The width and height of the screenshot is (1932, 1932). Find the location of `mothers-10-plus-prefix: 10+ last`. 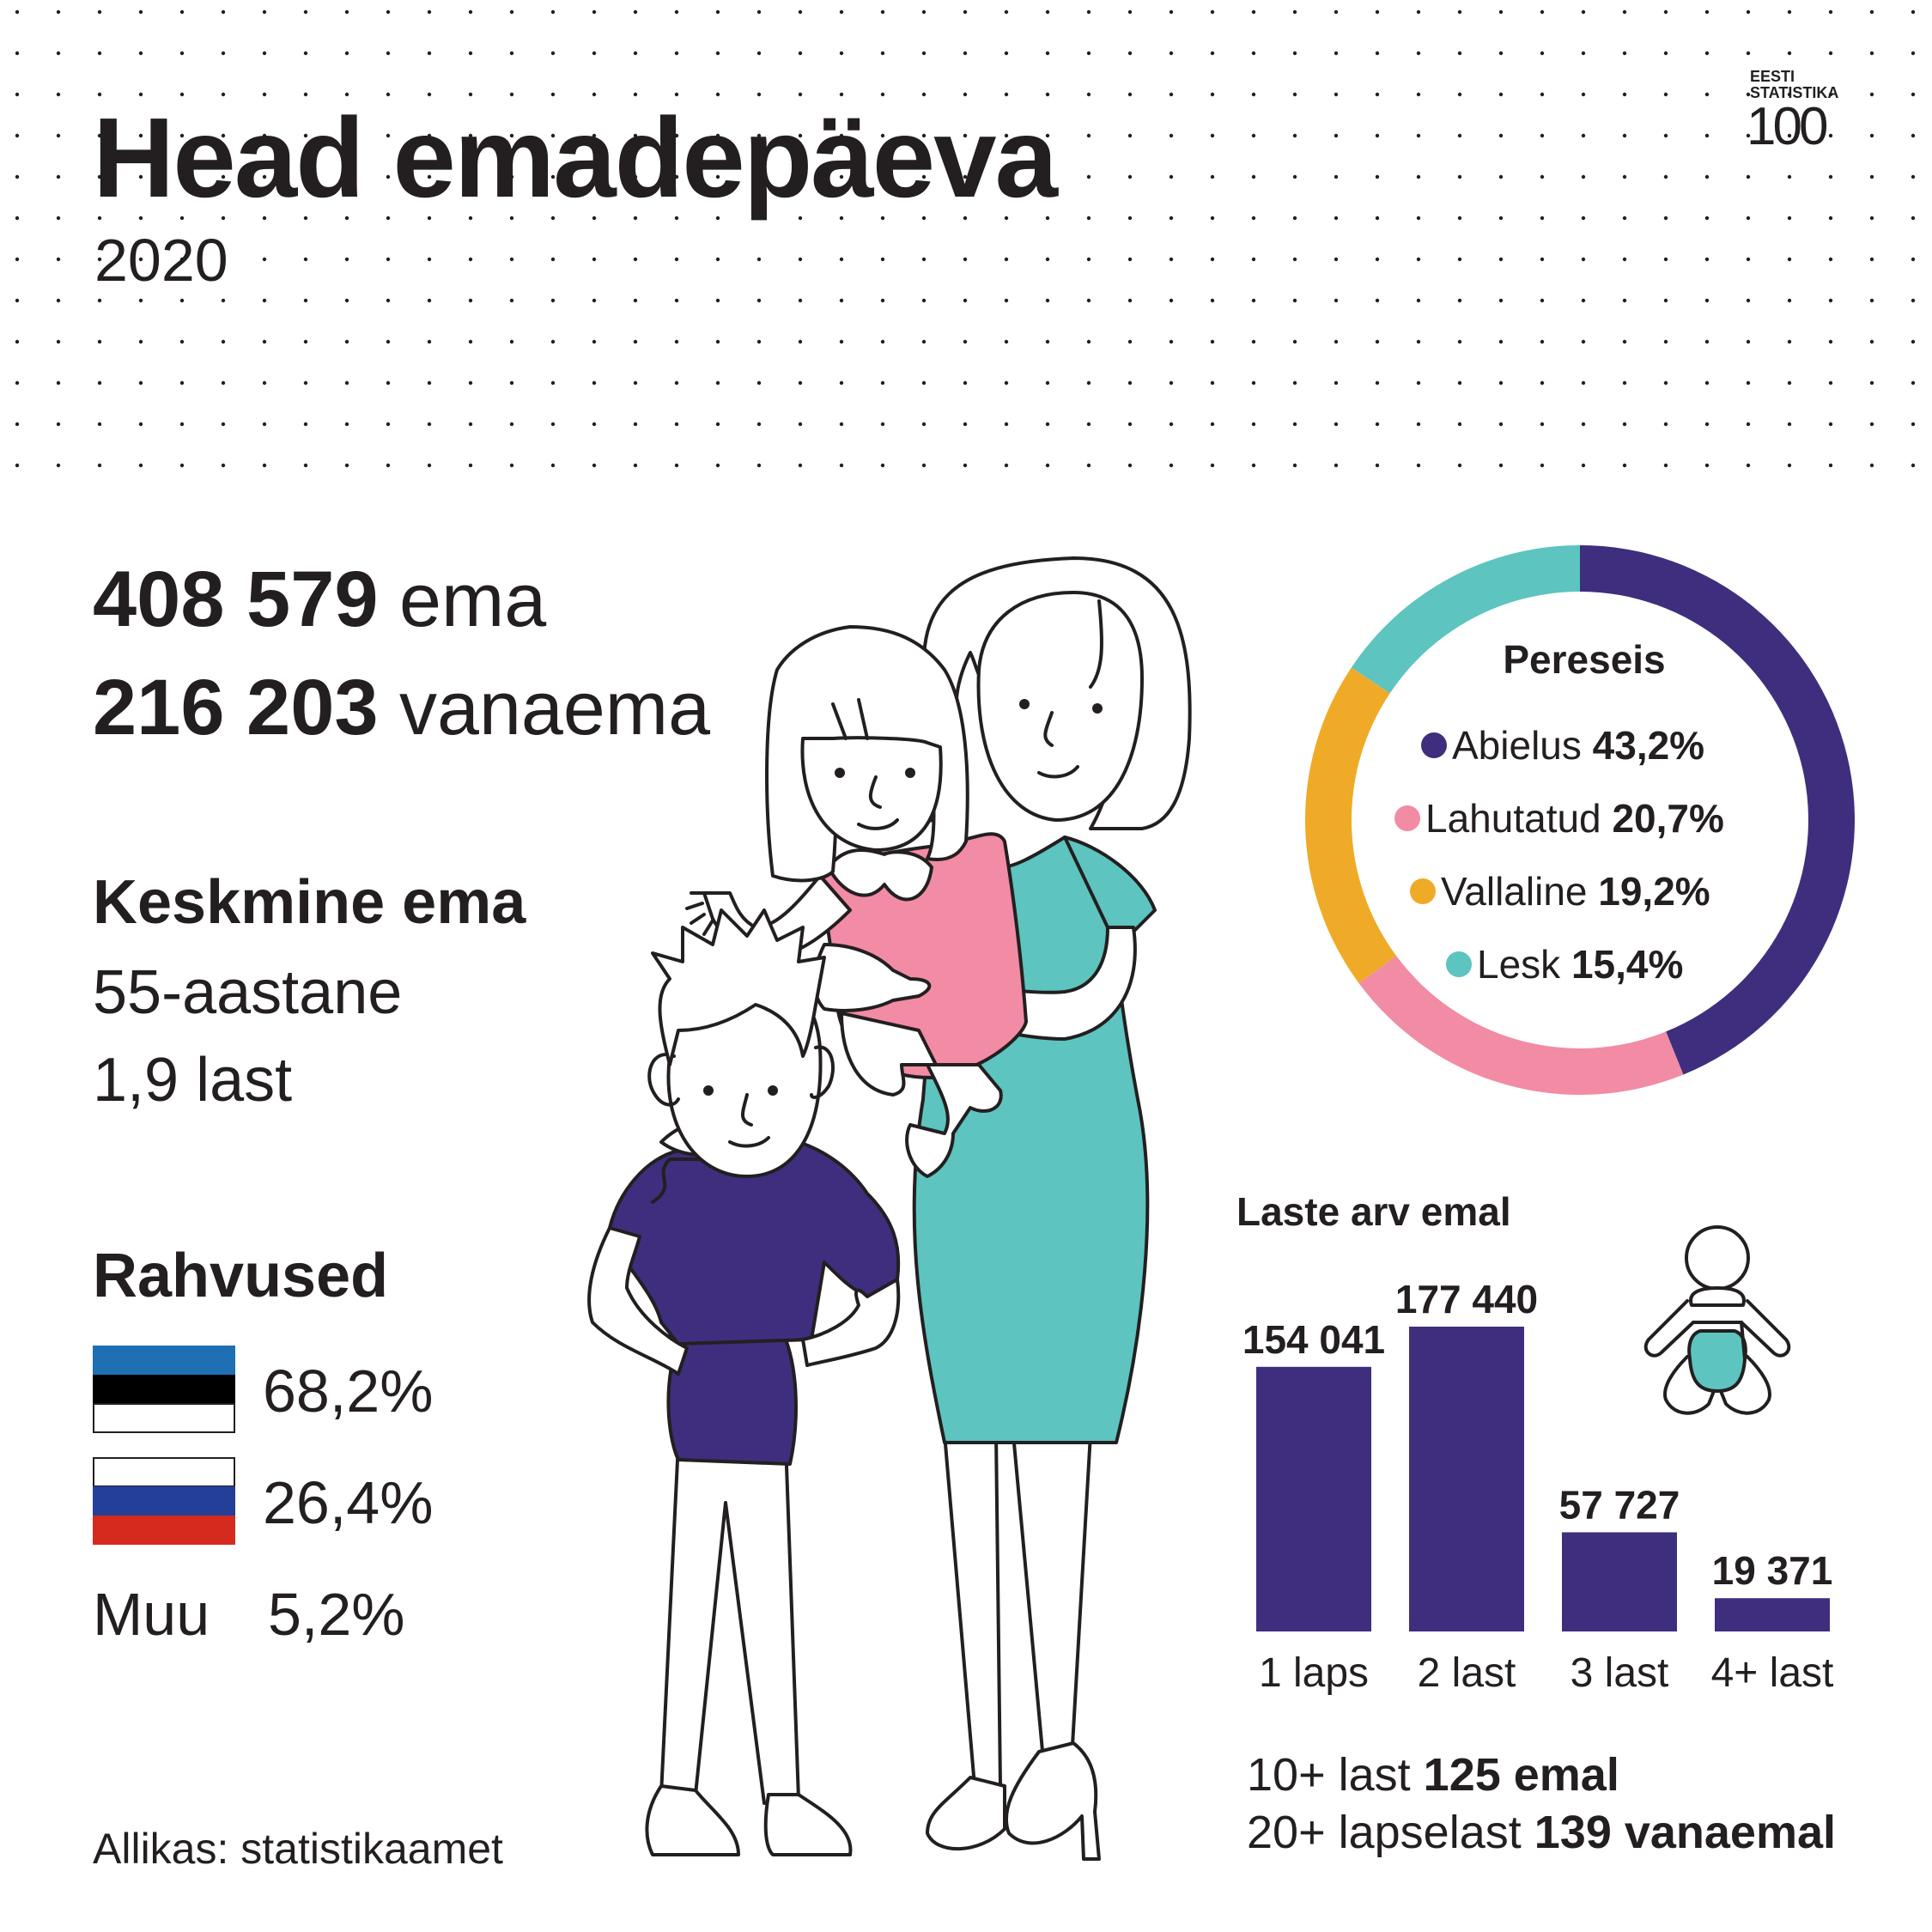

mothers-10-plus-prefix: 10+ last is located at coordinates (1329, 1775).